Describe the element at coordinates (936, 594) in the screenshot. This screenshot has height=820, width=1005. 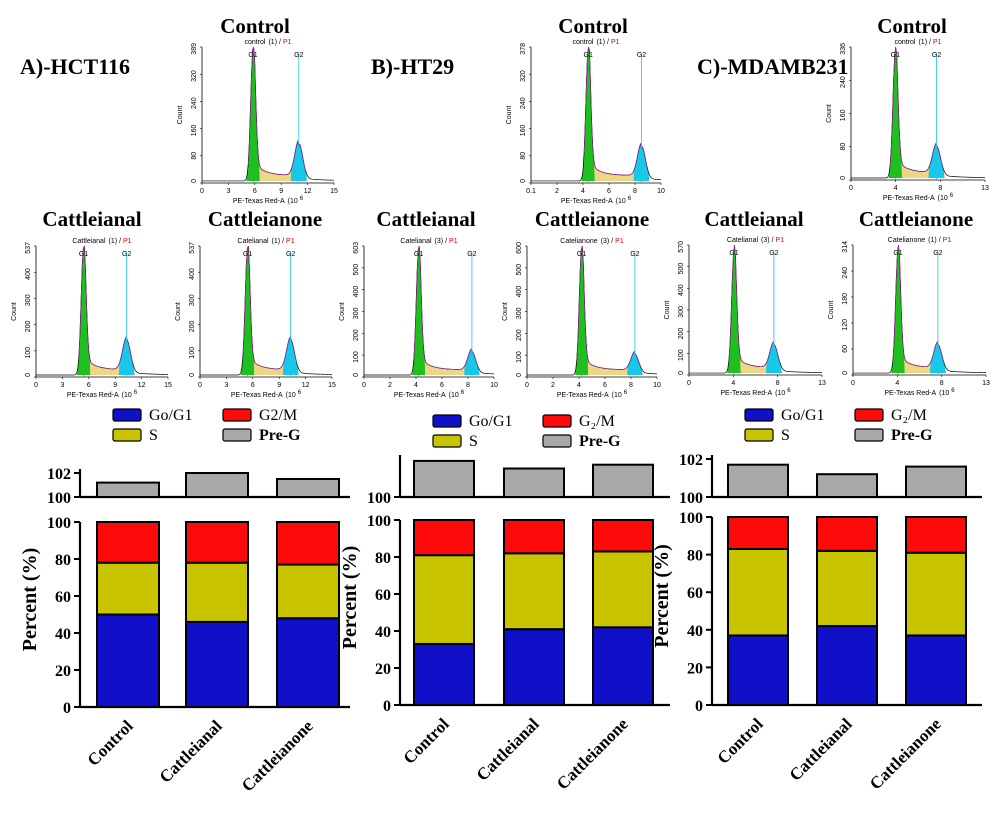
I see `bar-s-cattleianone` at that location.